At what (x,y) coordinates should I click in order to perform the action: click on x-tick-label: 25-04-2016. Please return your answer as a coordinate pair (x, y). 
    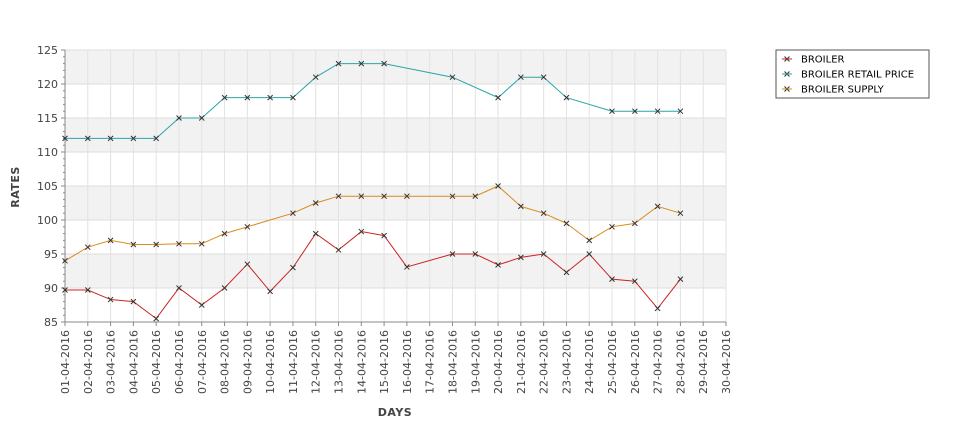
    Looking at the image, I should click on (612, 362).